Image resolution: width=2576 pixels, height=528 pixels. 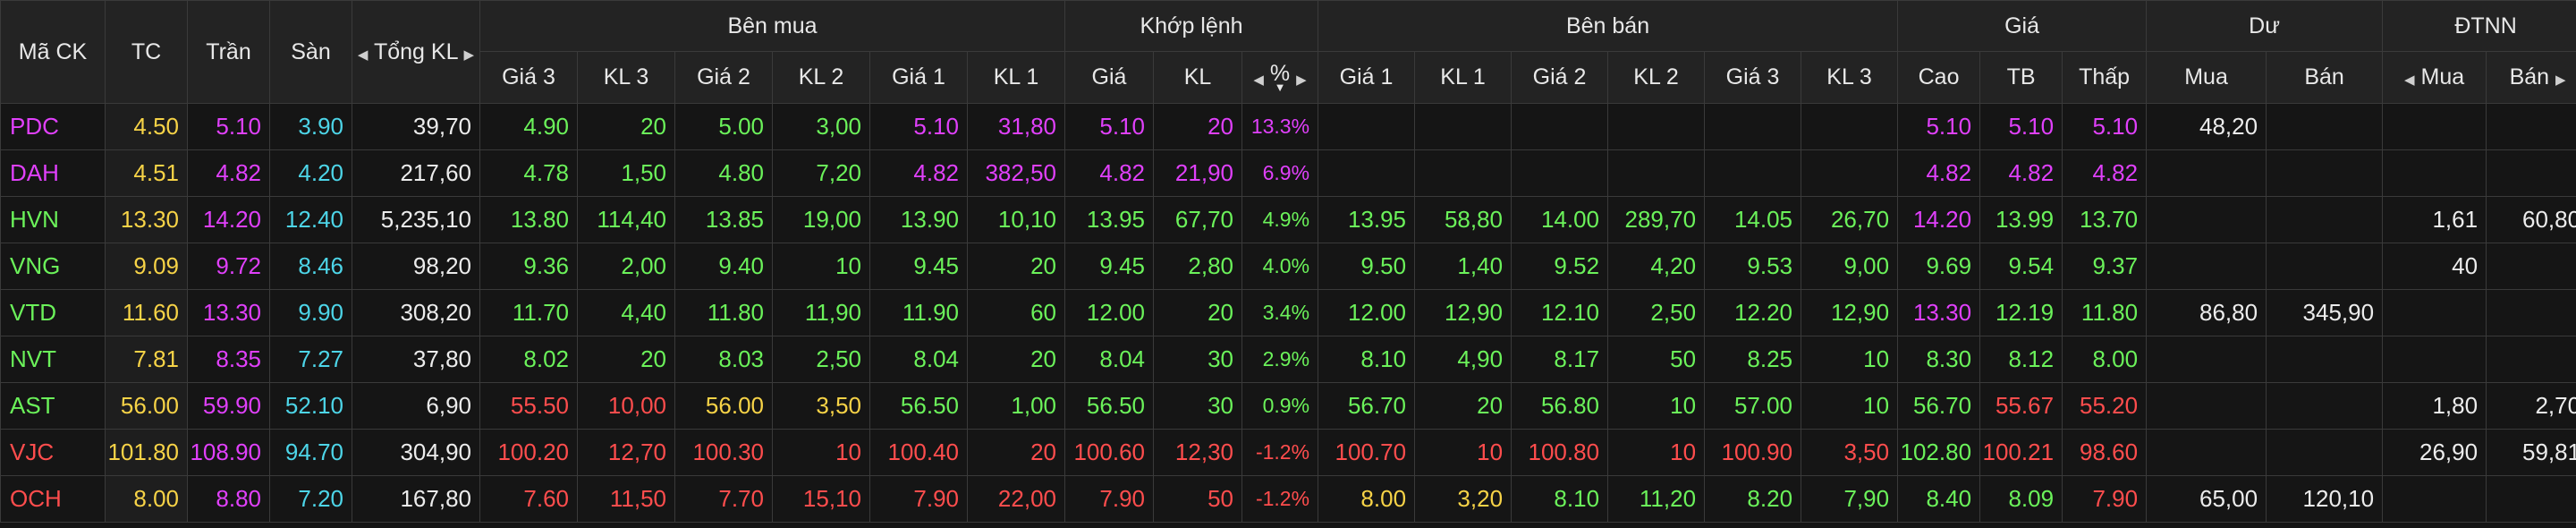 What do you see at coordinates (228, 52) in the screenshot?
I see `header-ceiling: Trần` at bounding box center [228, 52].